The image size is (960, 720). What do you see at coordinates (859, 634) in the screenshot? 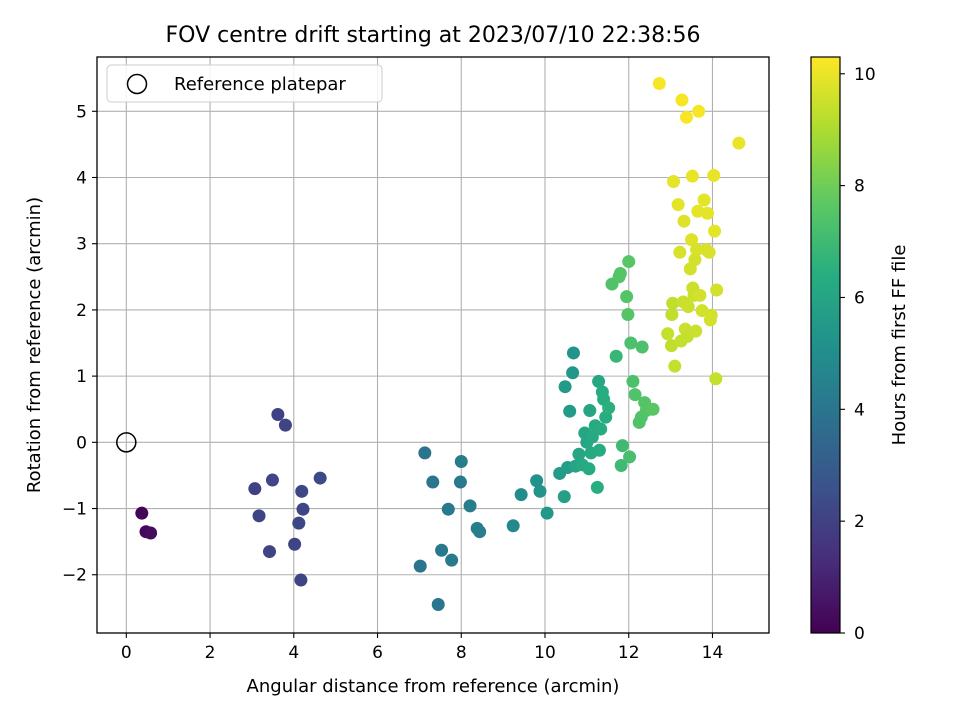
I see `colorbar-tick-label: 0` at bounding box center [859, 634].